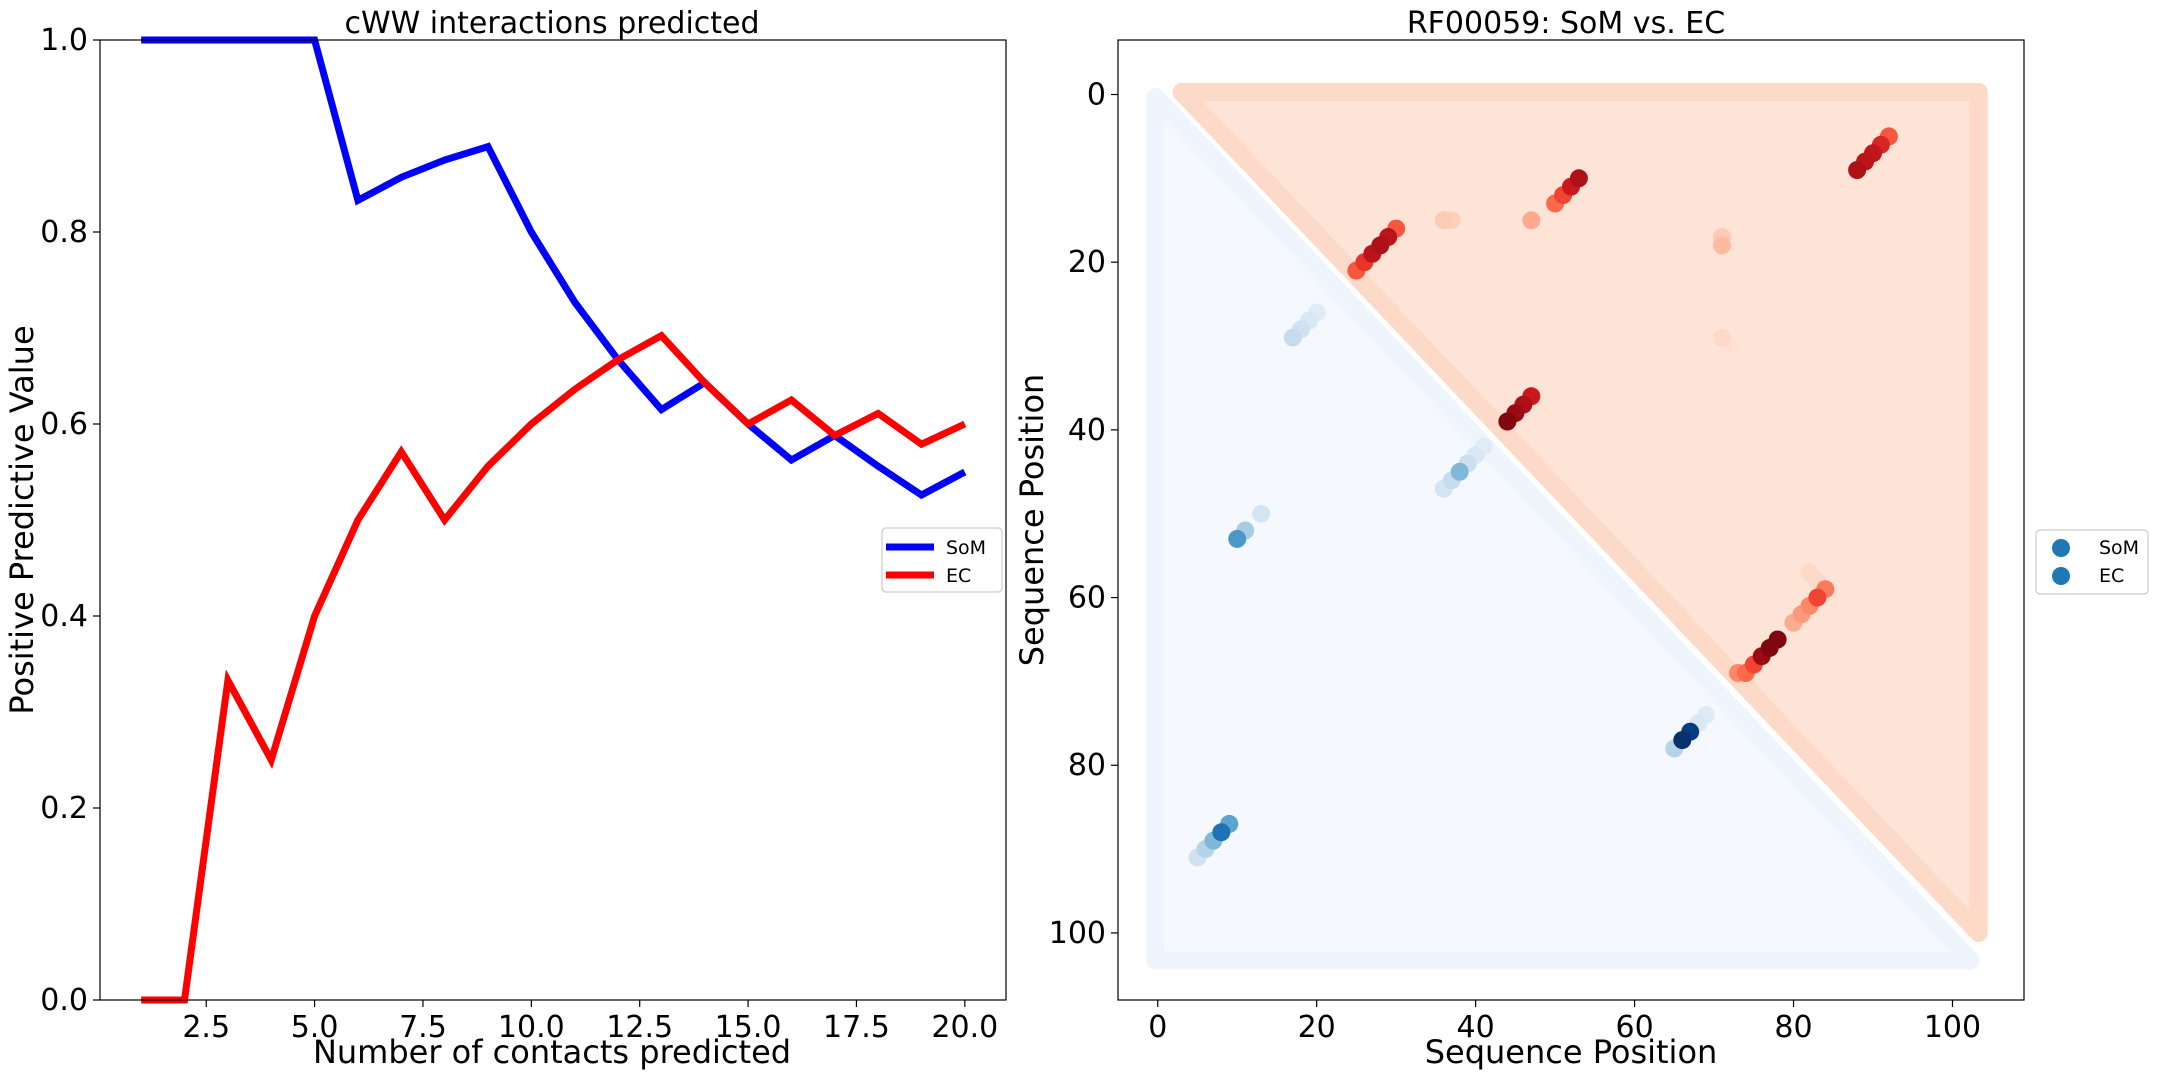  What do you see at coordinates (2092, 562) in the screenshot?
I see `right-legend: SoM EC` at bounding box center [2092, 562].